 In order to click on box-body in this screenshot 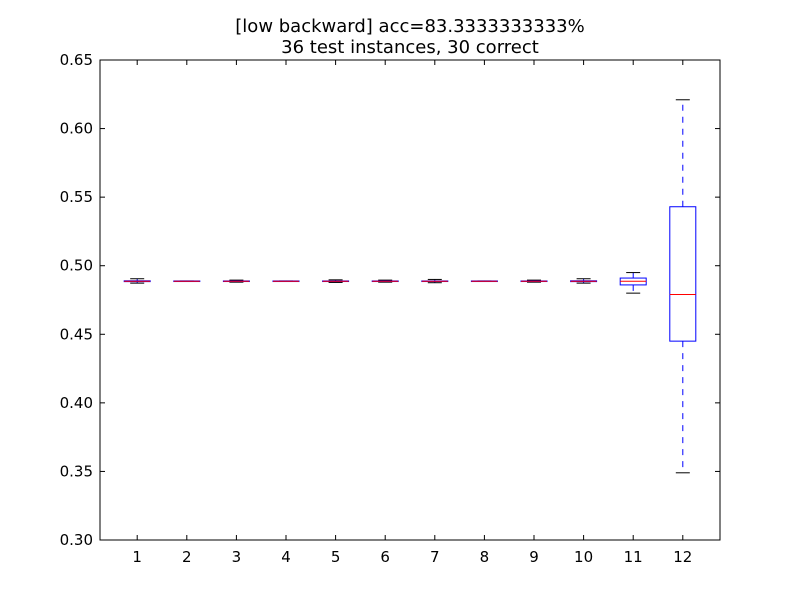, I will do `click(683, 274)`.